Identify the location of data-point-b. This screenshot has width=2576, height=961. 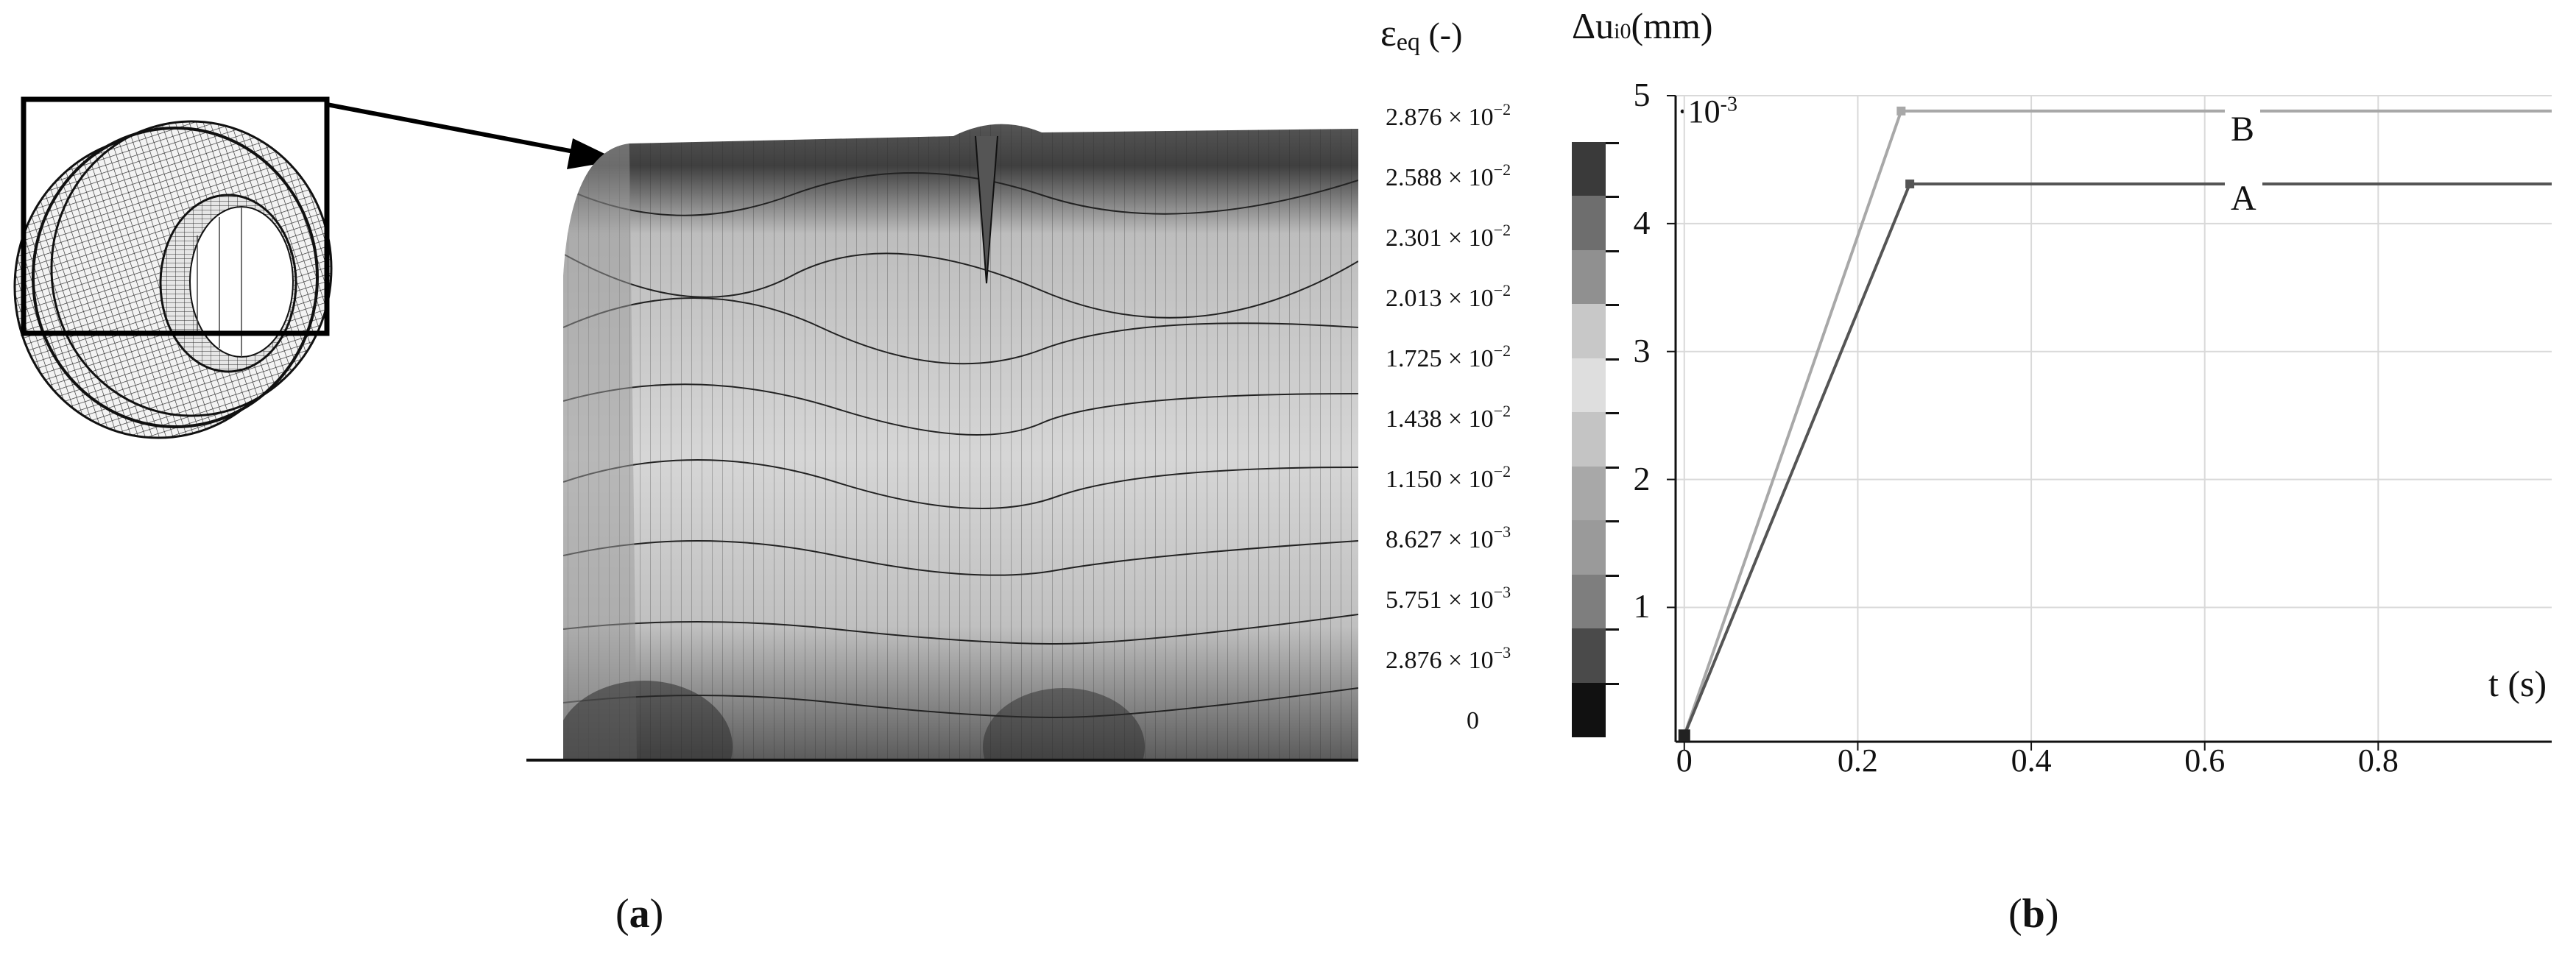
(1901, 111).